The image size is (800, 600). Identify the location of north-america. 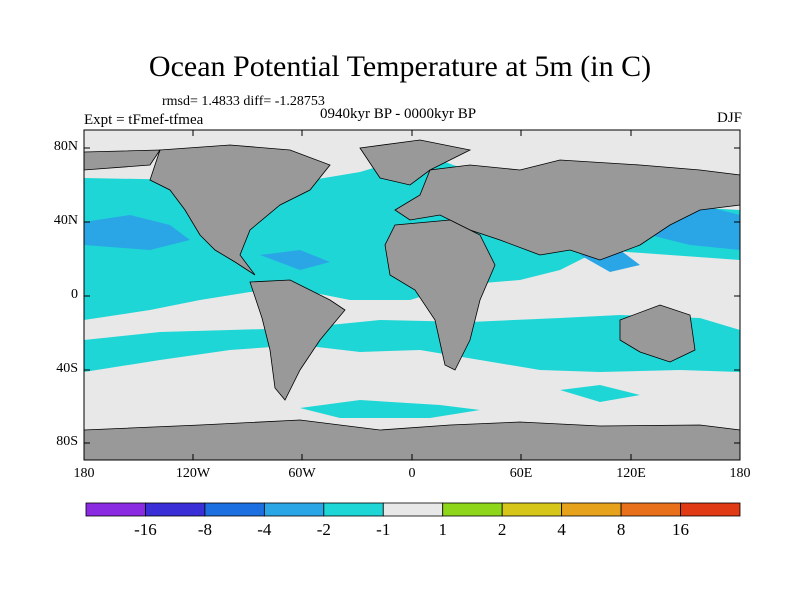
(240, 210).